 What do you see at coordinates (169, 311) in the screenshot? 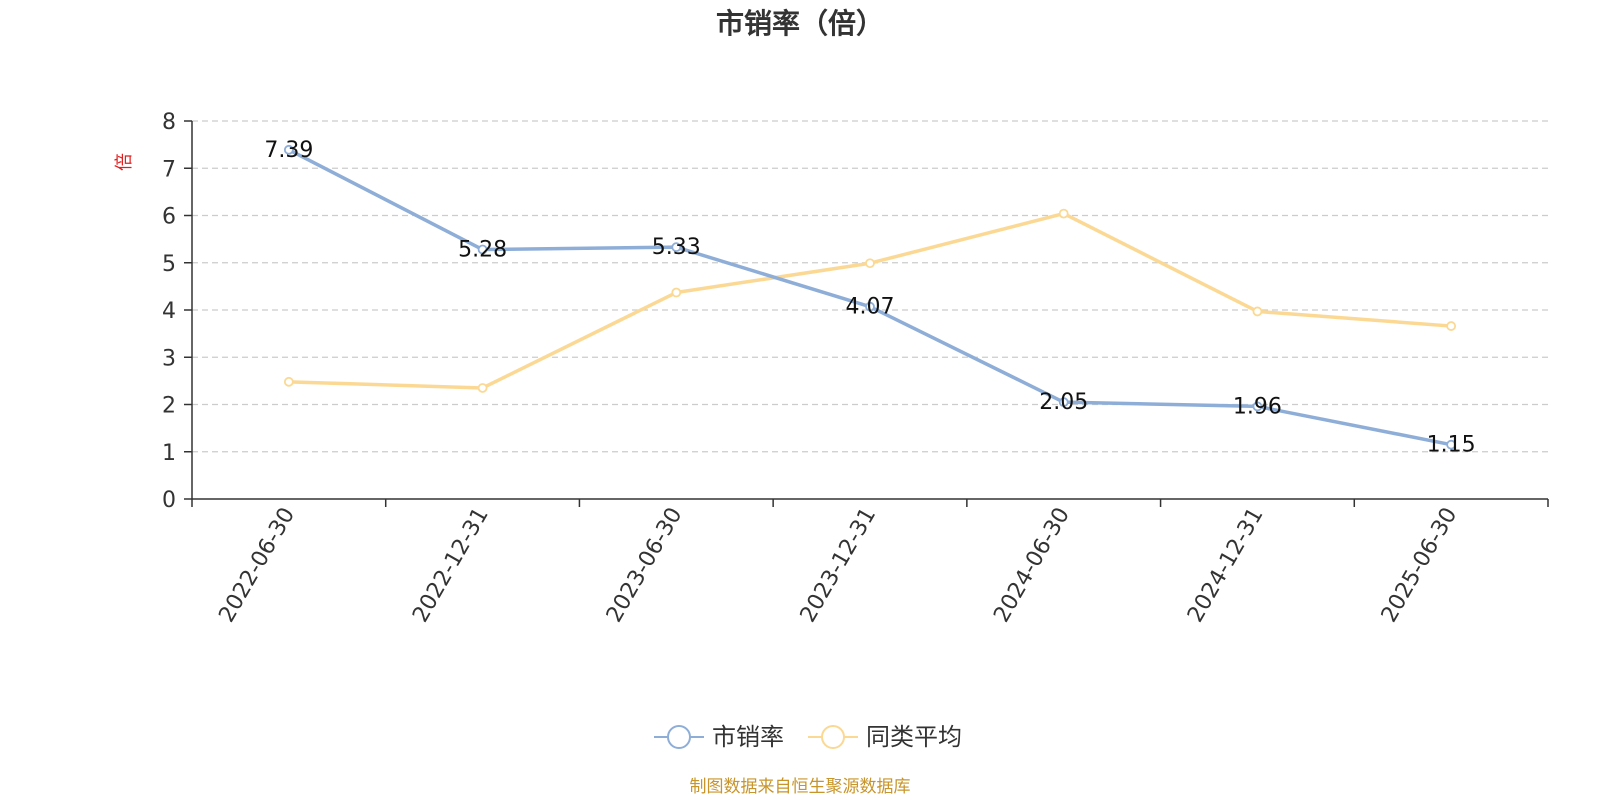
I see `y-tick-label: 4` at bounding box center [169, 311].